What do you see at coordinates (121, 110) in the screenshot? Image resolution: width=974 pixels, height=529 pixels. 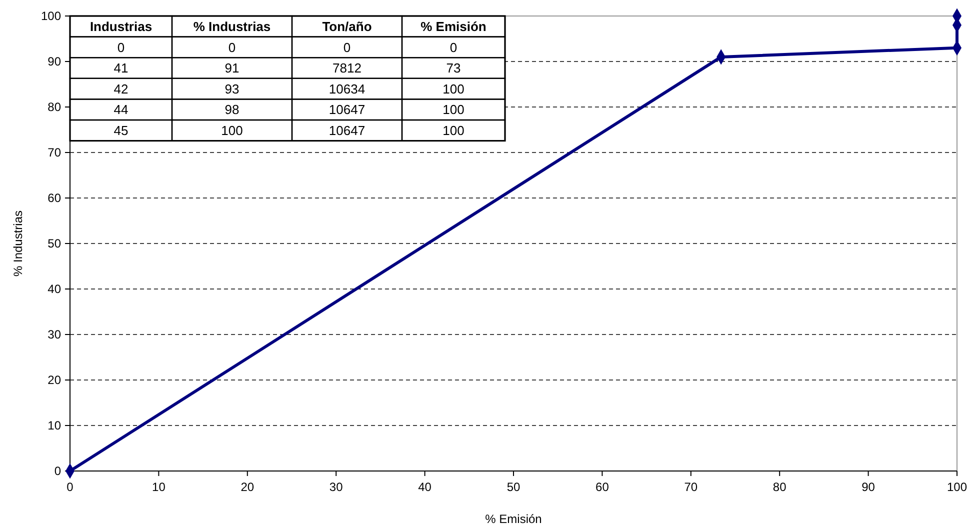 I see `annotation: 44` at bounding box center [121, 110].